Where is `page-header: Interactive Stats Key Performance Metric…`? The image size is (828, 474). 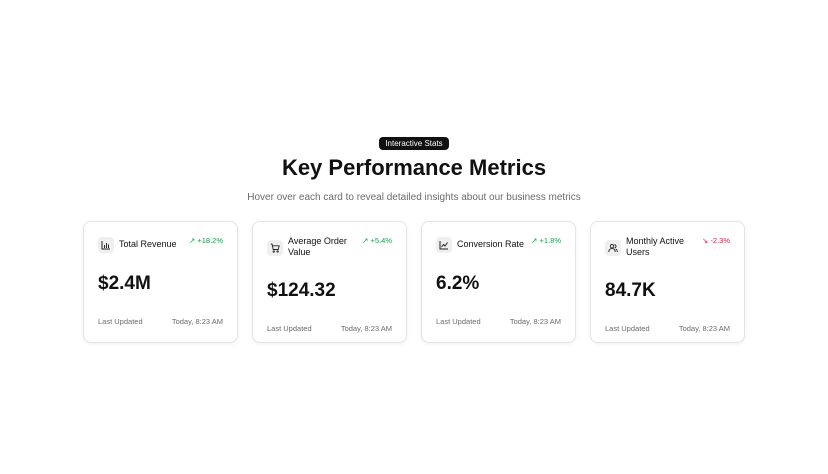 page-header: Interactive Stats Key Performance Metric… is located at coordinates (414, 168).